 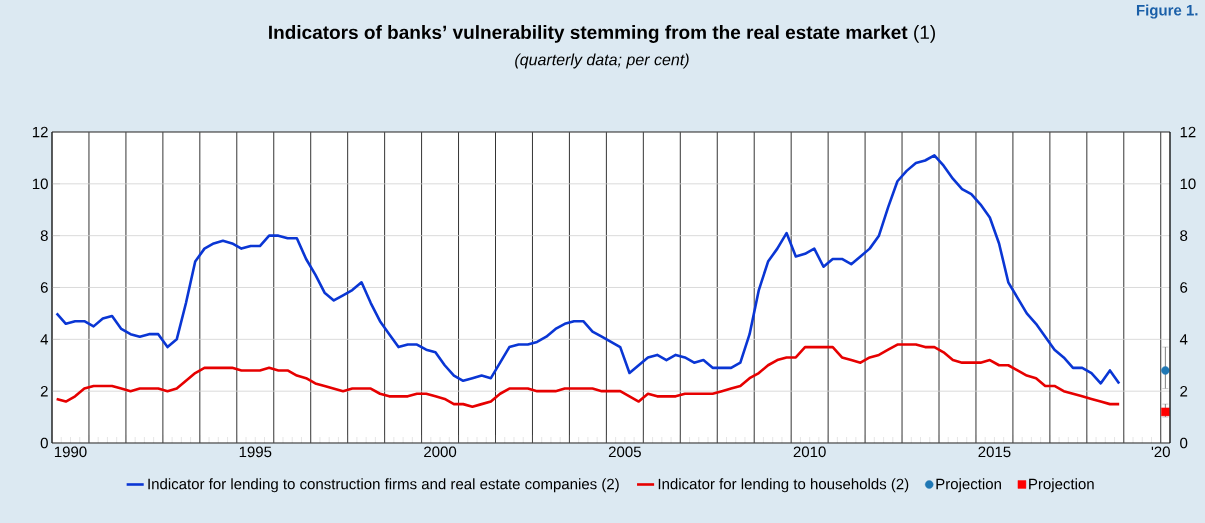 What do you see at coordinates (44, 287) in the screenshot?
I see `y-tick-label: 6` at bounding box center [44, 287].